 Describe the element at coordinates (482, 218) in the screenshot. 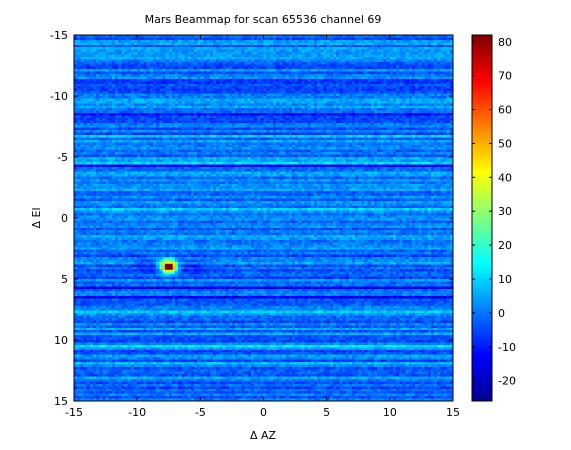

I see `colorbar` at that location.